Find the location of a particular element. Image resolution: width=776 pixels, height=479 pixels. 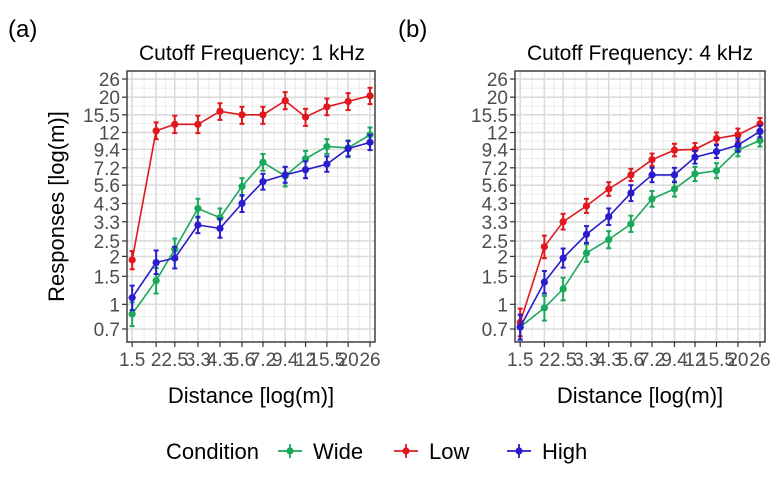

y-tick-label: 9.4 is located at coordinates (107, 150).